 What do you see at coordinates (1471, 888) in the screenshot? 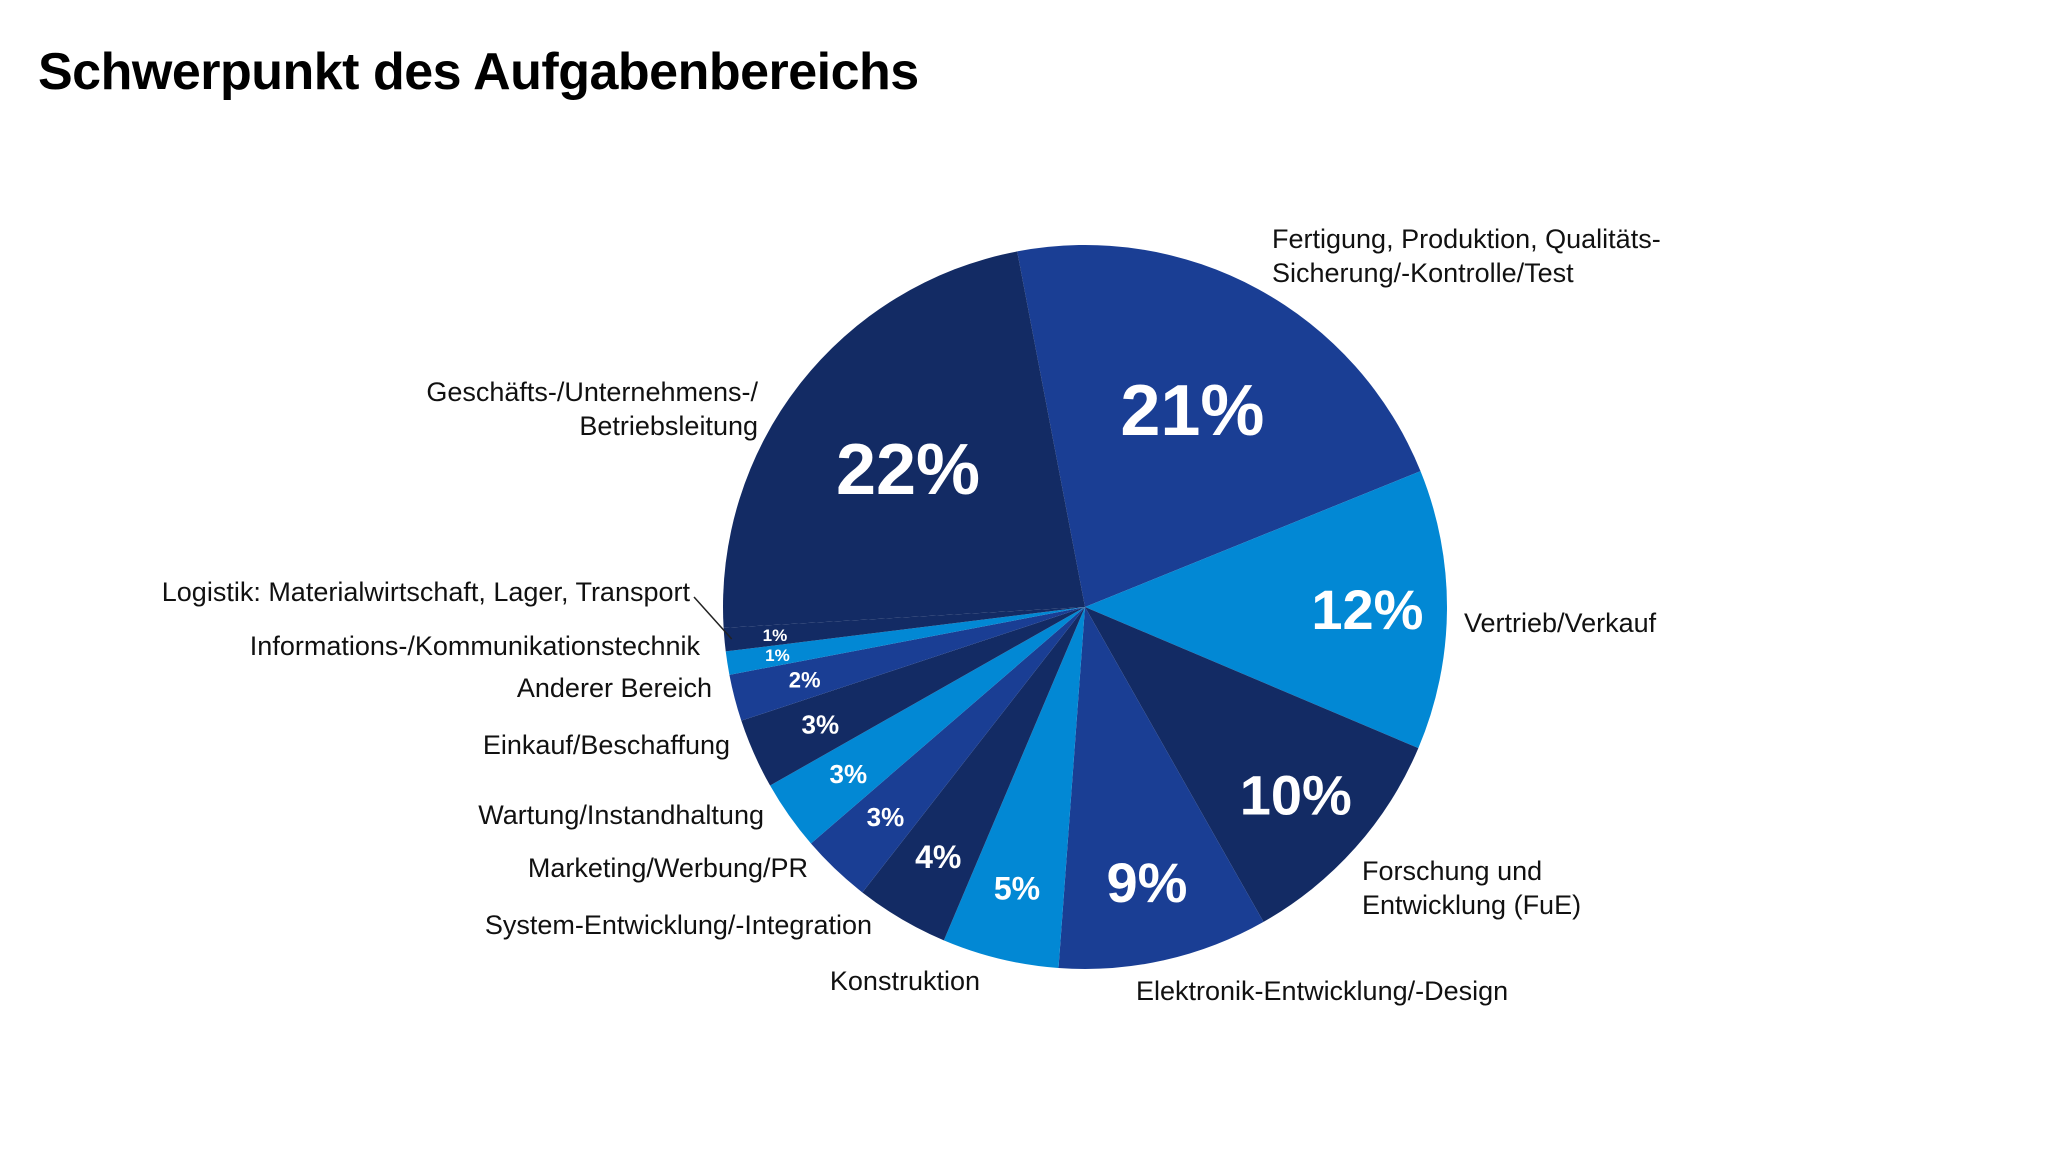
I see `slice-category-label: Forschung und Entwicklung (FuE)` at bounding box center [1471, 888].